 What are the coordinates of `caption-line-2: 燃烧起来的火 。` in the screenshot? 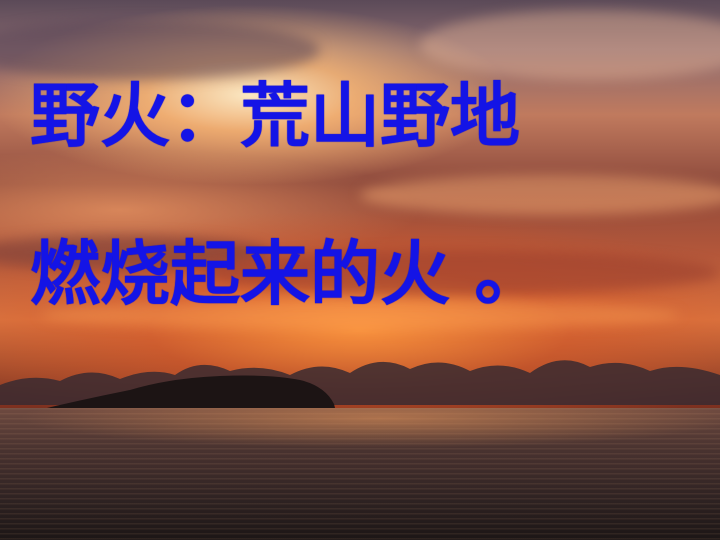 It's located at (287, 274).